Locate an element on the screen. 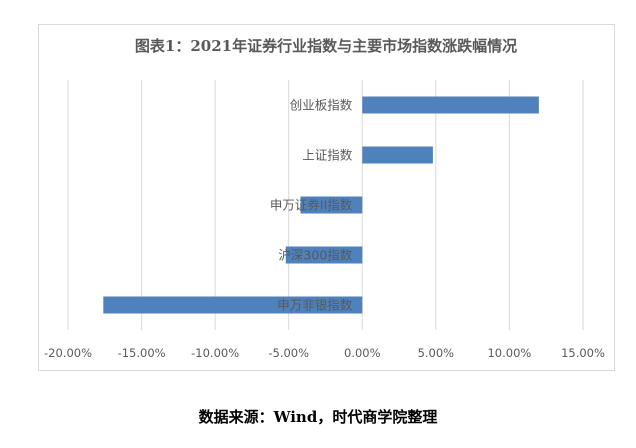 The width and height of the screenshot is (636, 448). x-tick-label: -15.00% is located at coordinates (142, 353).